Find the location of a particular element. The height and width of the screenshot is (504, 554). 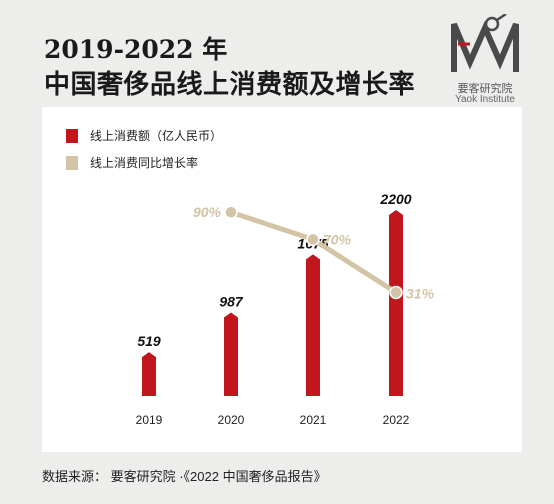

x-tick-label-2019: 2019 is located at coordinates (149, 420).